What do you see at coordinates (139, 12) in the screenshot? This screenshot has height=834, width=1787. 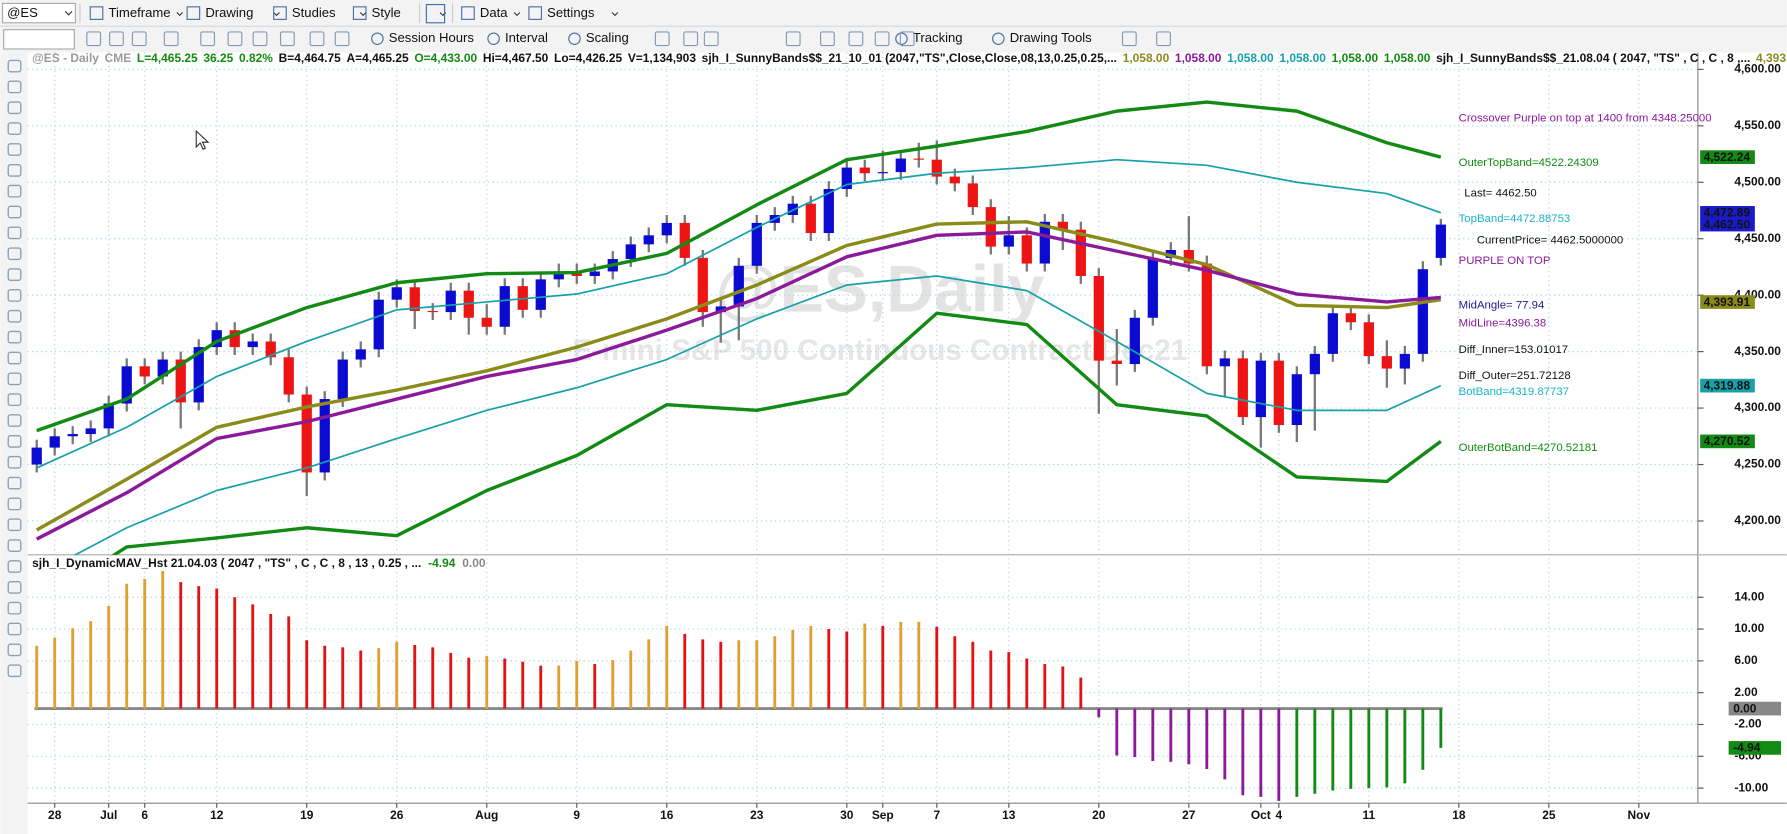 I see `menu-item: Timeframe` at bounding box center [139, 12].